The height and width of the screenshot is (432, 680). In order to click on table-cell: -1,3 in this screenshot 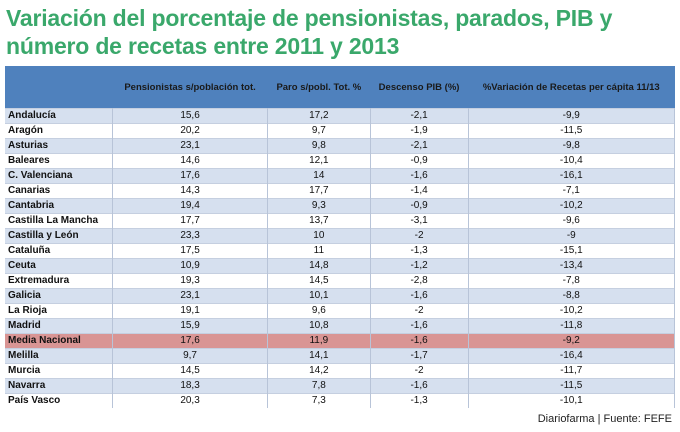, I will do `click(419, 400)`.